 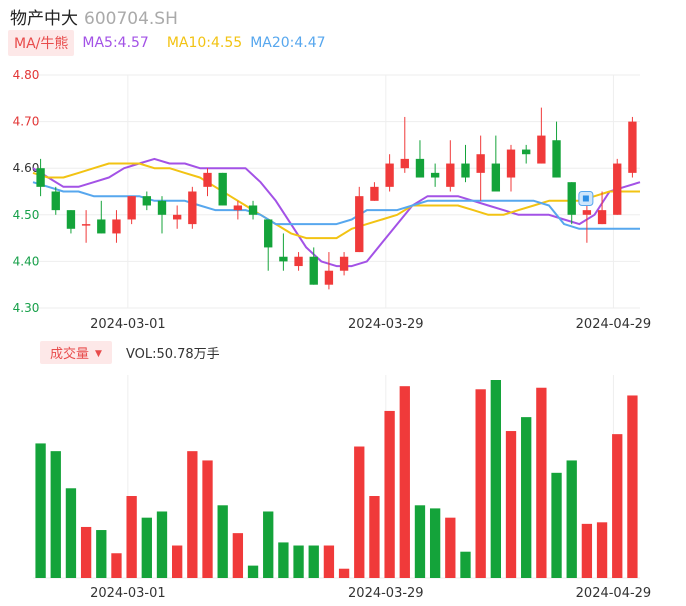 What do you see at coordinates (70, 354) in the screenshot?
I see `volume-tab-label: 成交量` at bounding box center [70, 354].